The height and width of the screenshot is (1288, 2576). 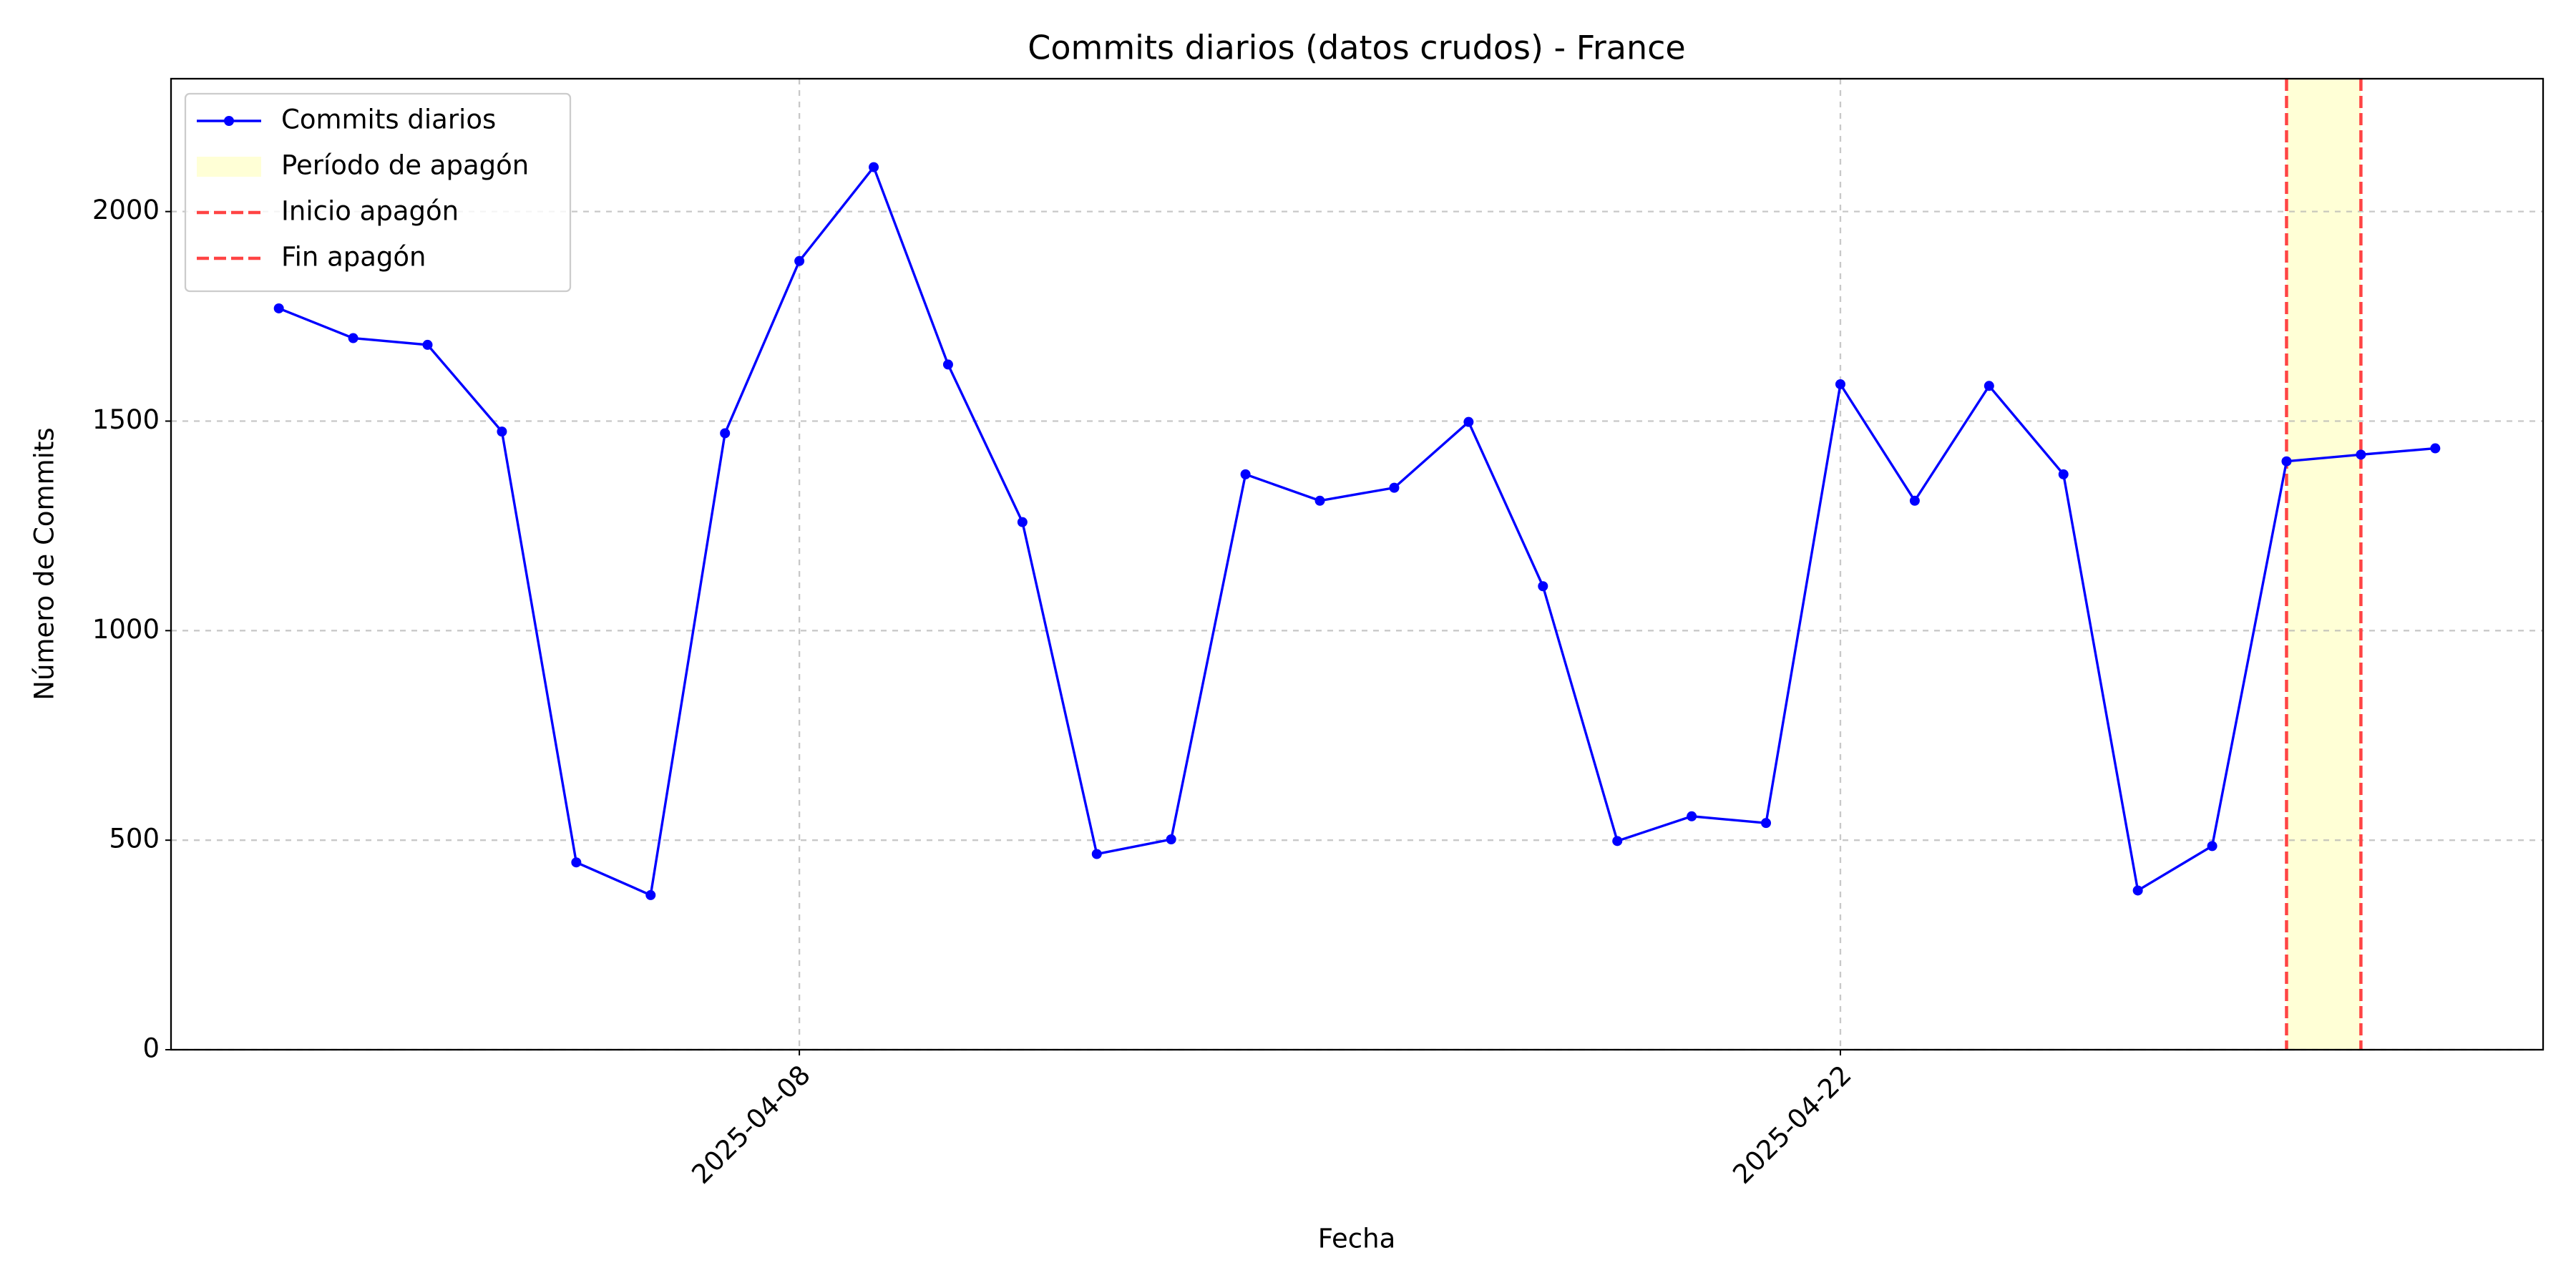 What do you see at coordinates (134, 839) in the screenshot?
I see `y-tick-label: 500` at bounding box center [134, 839].